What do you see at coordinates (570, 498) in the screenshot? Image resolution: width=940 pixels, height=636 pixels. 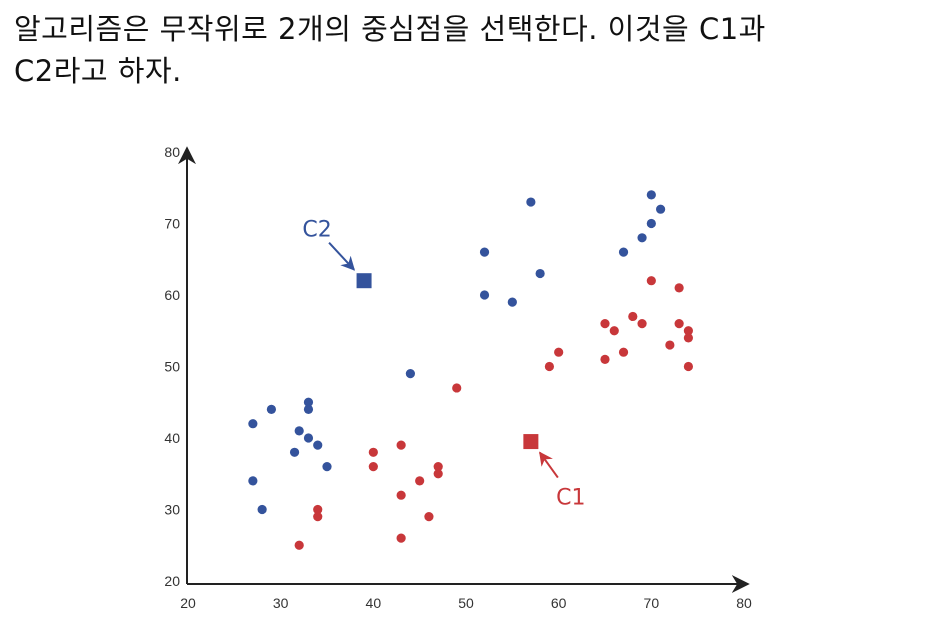 I see `centroid-c1-label: C1` at bounding box center [570, 498].